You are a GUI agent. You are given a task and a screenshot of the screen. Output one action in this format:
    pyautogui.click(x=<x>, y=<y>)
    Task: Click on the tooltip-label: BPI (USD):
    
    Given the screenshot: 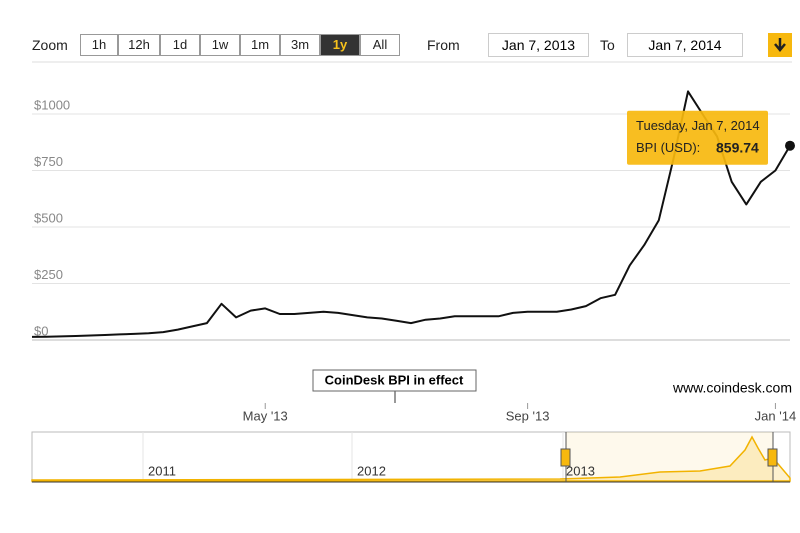 What is the action you would take?
    pyautogui.click(x=668, y=147)
    